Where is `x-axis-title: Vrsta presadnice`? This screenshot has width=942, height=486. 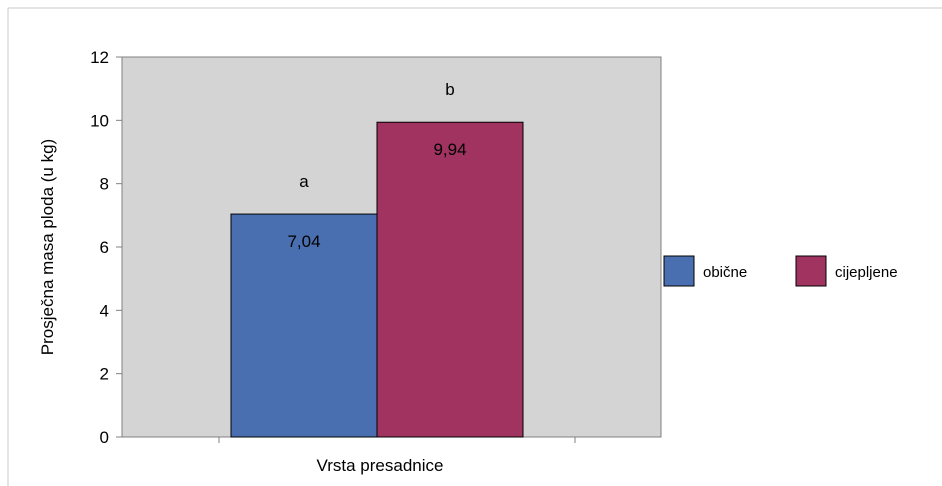 x-axis-title: Vrsta presadnice is located at coordinates (380, 465).